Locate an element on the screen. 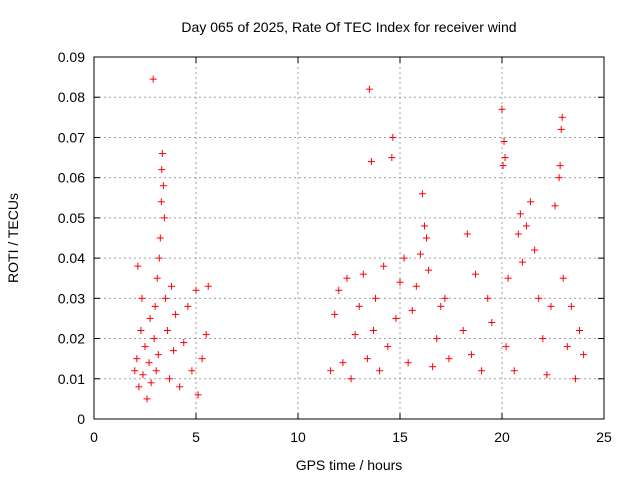 This screenshot has height=480, width=640. x-tick-label: 5 is located at coordinates (196, 437).